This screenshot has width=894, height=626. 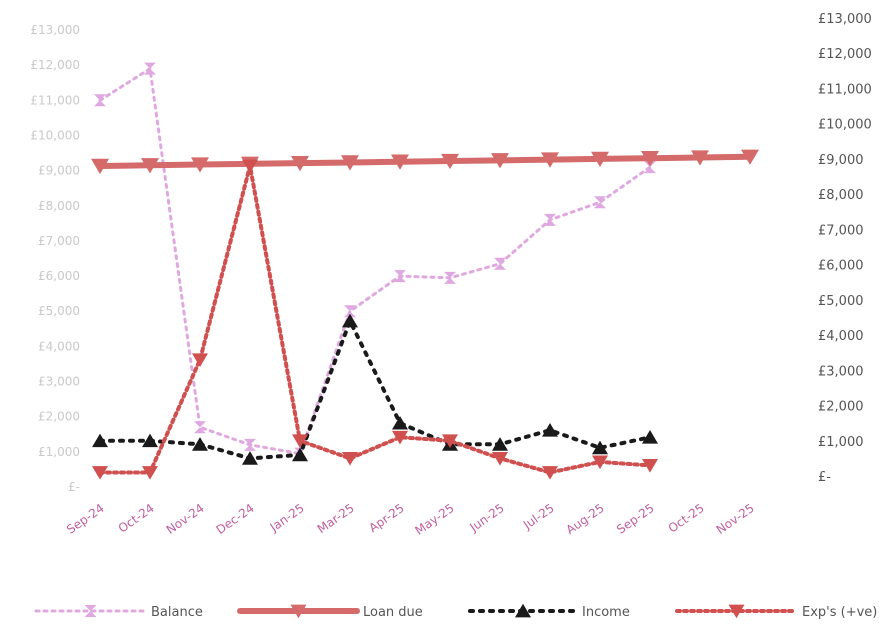 What do you see at coordinates (177, 612) in the screenshot?
I see `legend-label: Balance` at bounding box center [177, 612].